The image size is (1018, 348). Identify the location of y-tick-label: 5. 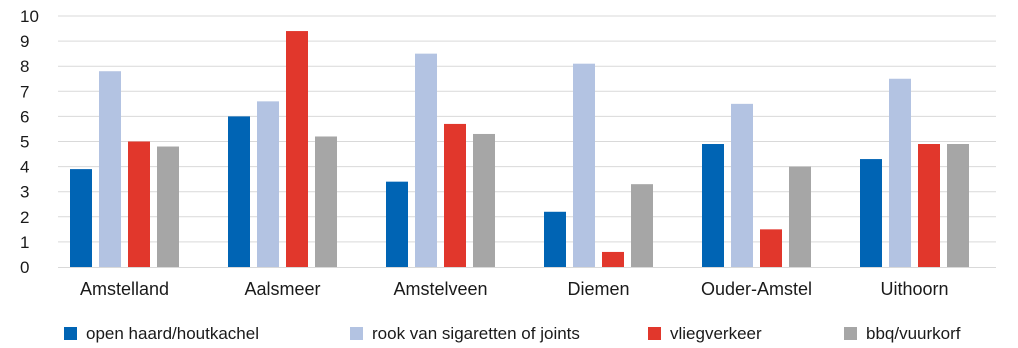
(24, 142).